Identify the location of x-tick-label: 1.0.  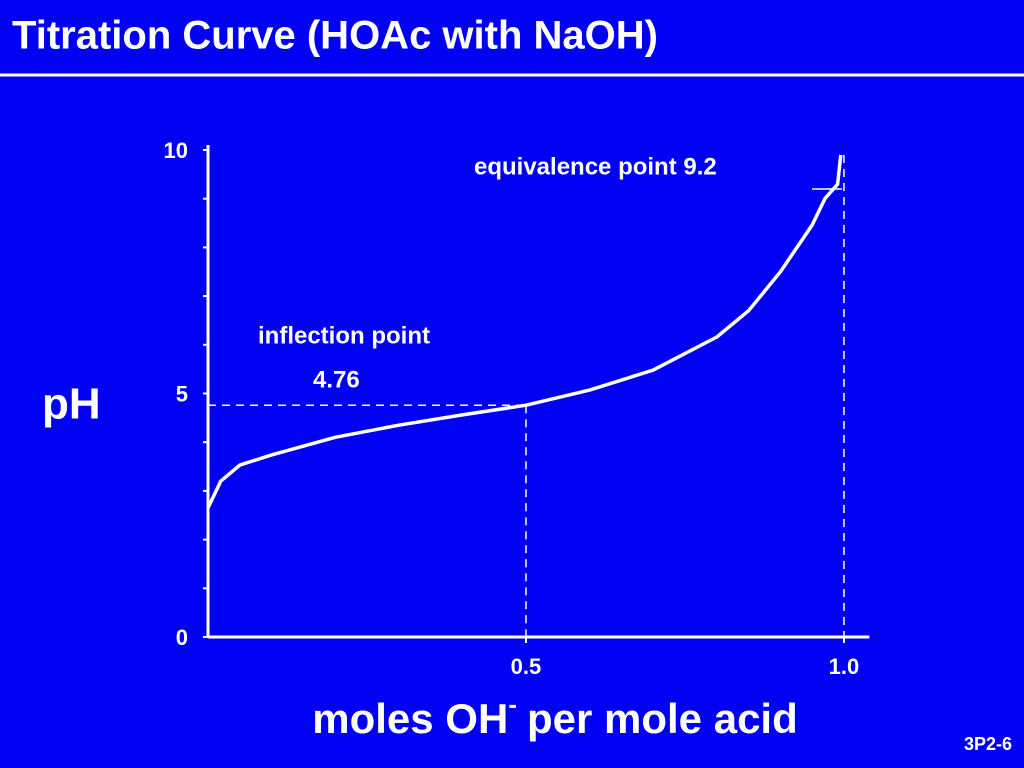
(844, 666).